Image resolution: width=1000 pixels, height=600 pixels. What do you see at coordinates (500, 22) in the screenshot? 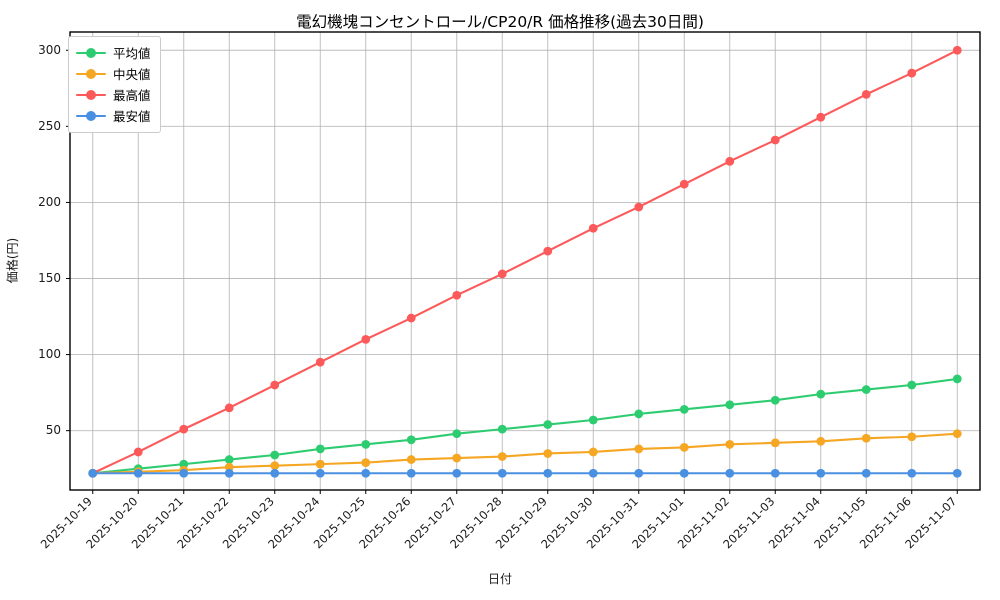
I see `chart-title: 電幻機塊コンセントロール/CP20/R 価格推移(過去30日間)` at bounding box center [500, 22].